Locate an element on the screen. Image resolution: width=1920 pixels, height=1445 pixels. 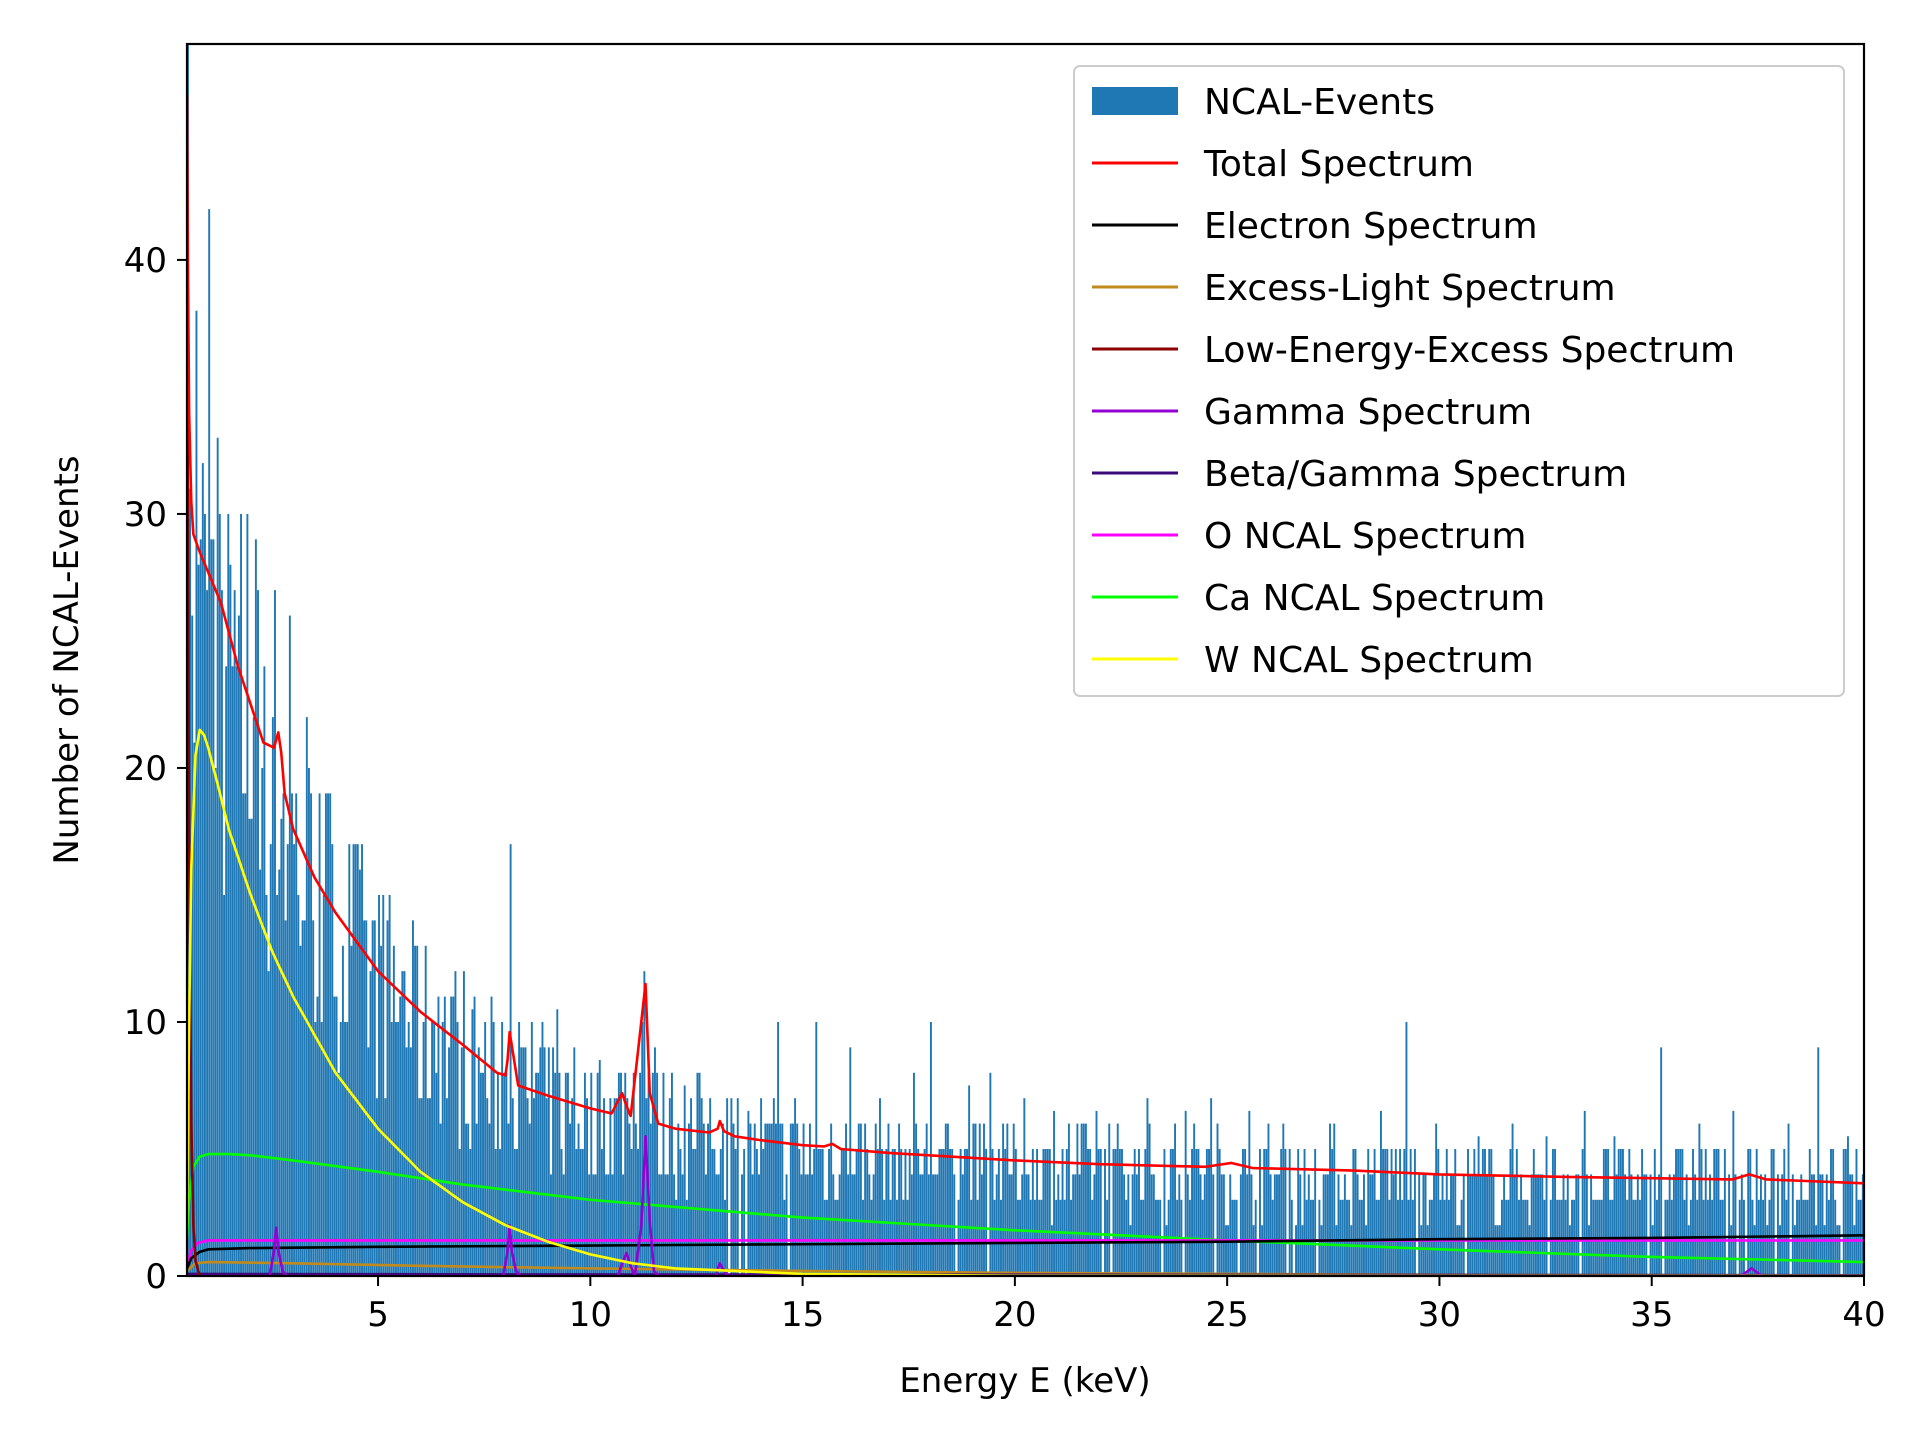
x-tick-label: 5 is located at coordinates (378, 1315).